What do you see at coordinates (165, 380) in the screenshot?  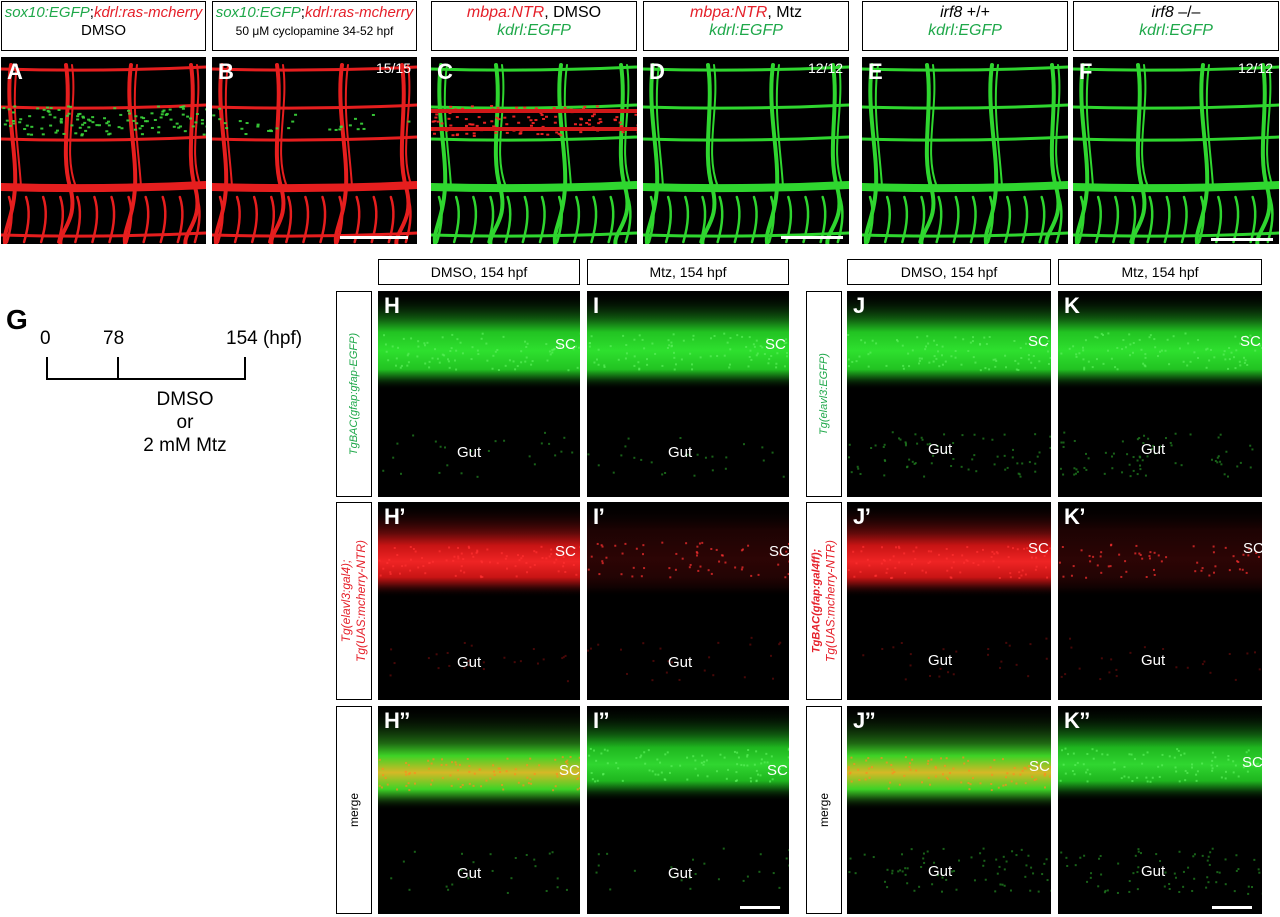 I see `timeline-diagram: G 0 78 154 (hpf) DMSO or 2 mM Mtz` at bounding box center [165, 380].